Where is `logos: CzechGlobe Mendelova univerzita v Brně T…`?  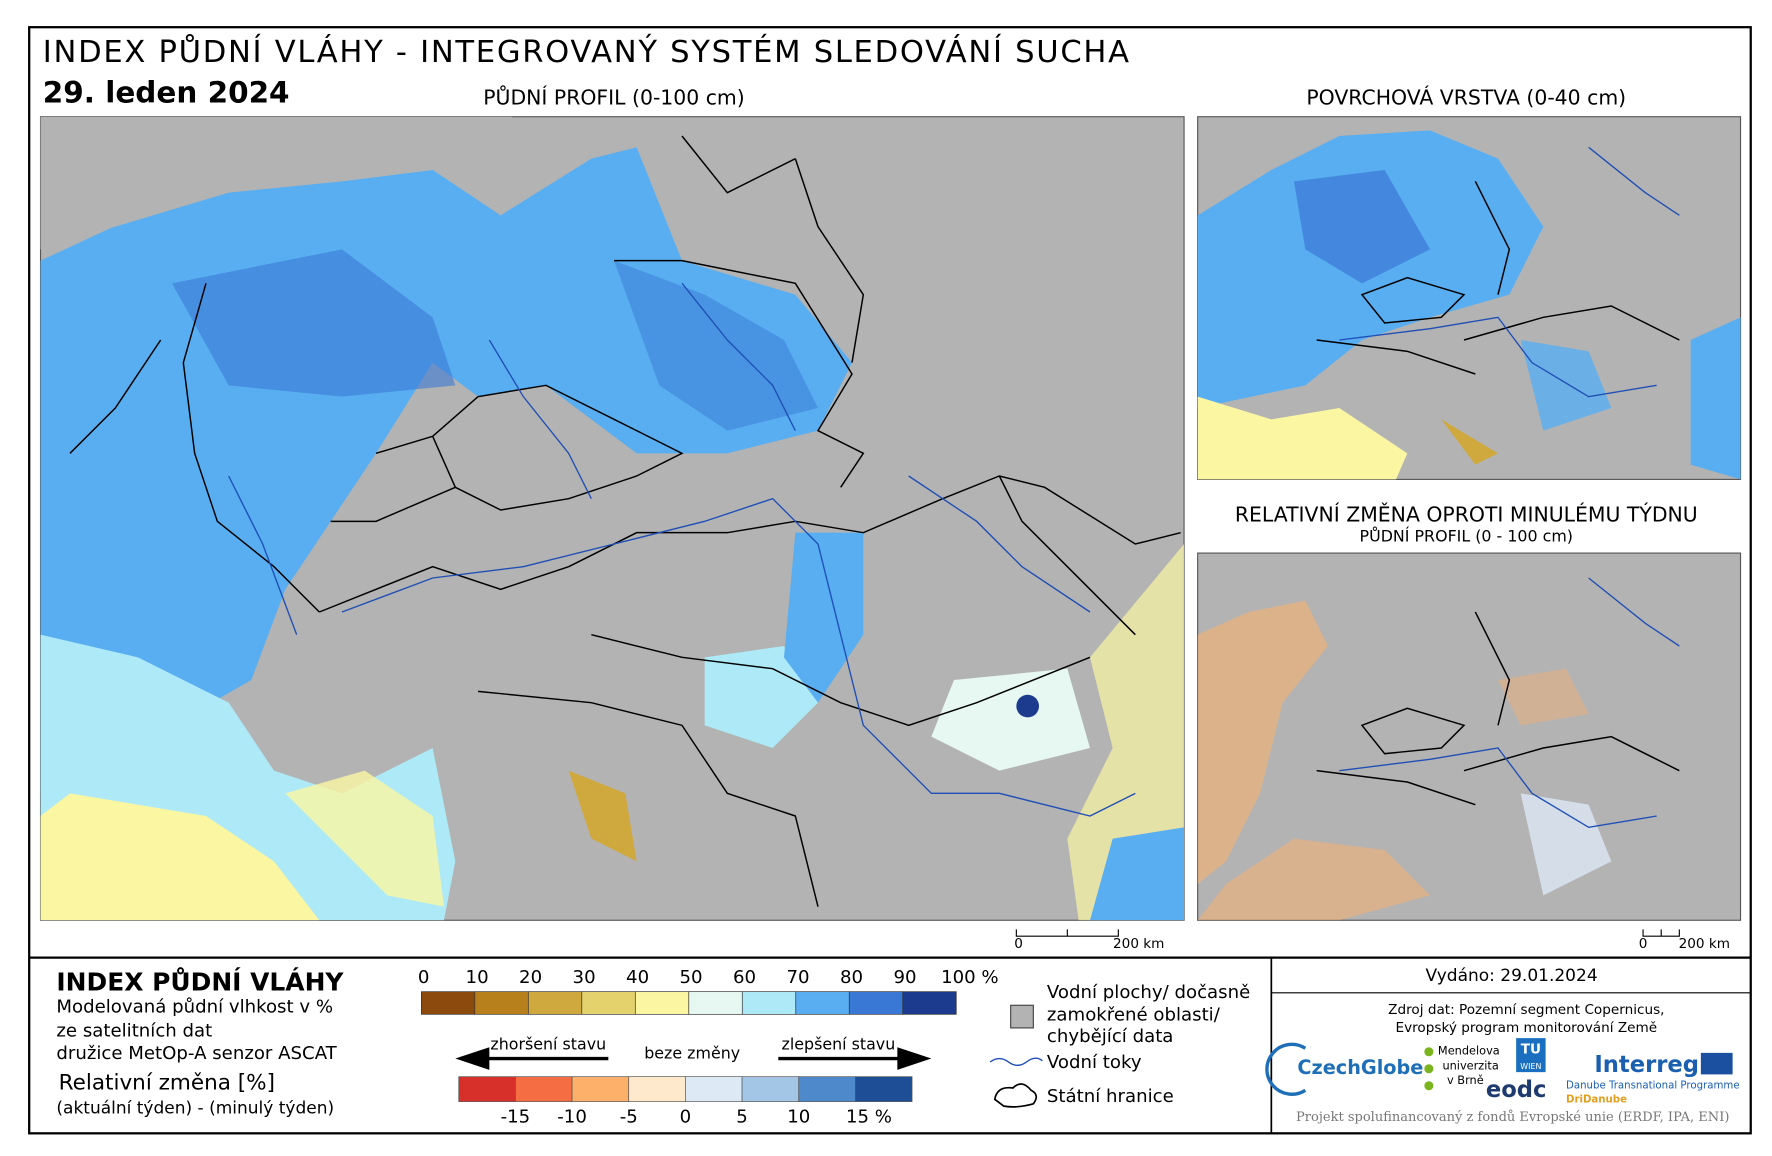 logos: CzechGlobe Mendelova univerzita v Brně T… is located at coordinates (1502, 1071).